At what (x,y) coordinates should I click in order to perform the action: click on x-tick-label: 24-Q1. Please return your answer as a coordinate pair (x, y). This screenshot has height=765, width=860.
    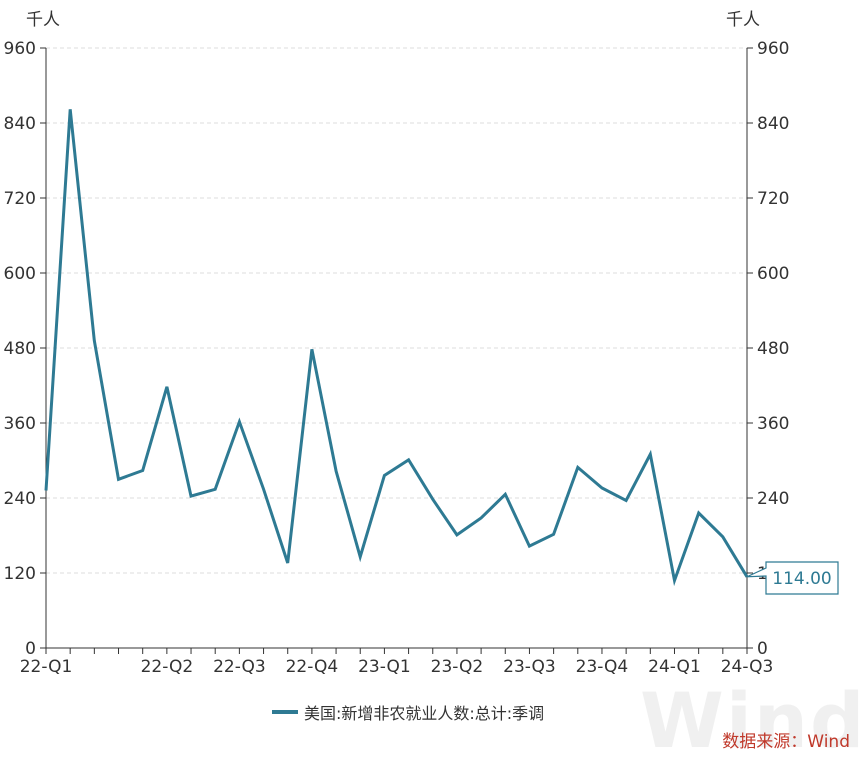
    Looking at the image, I should click on (674, 667).